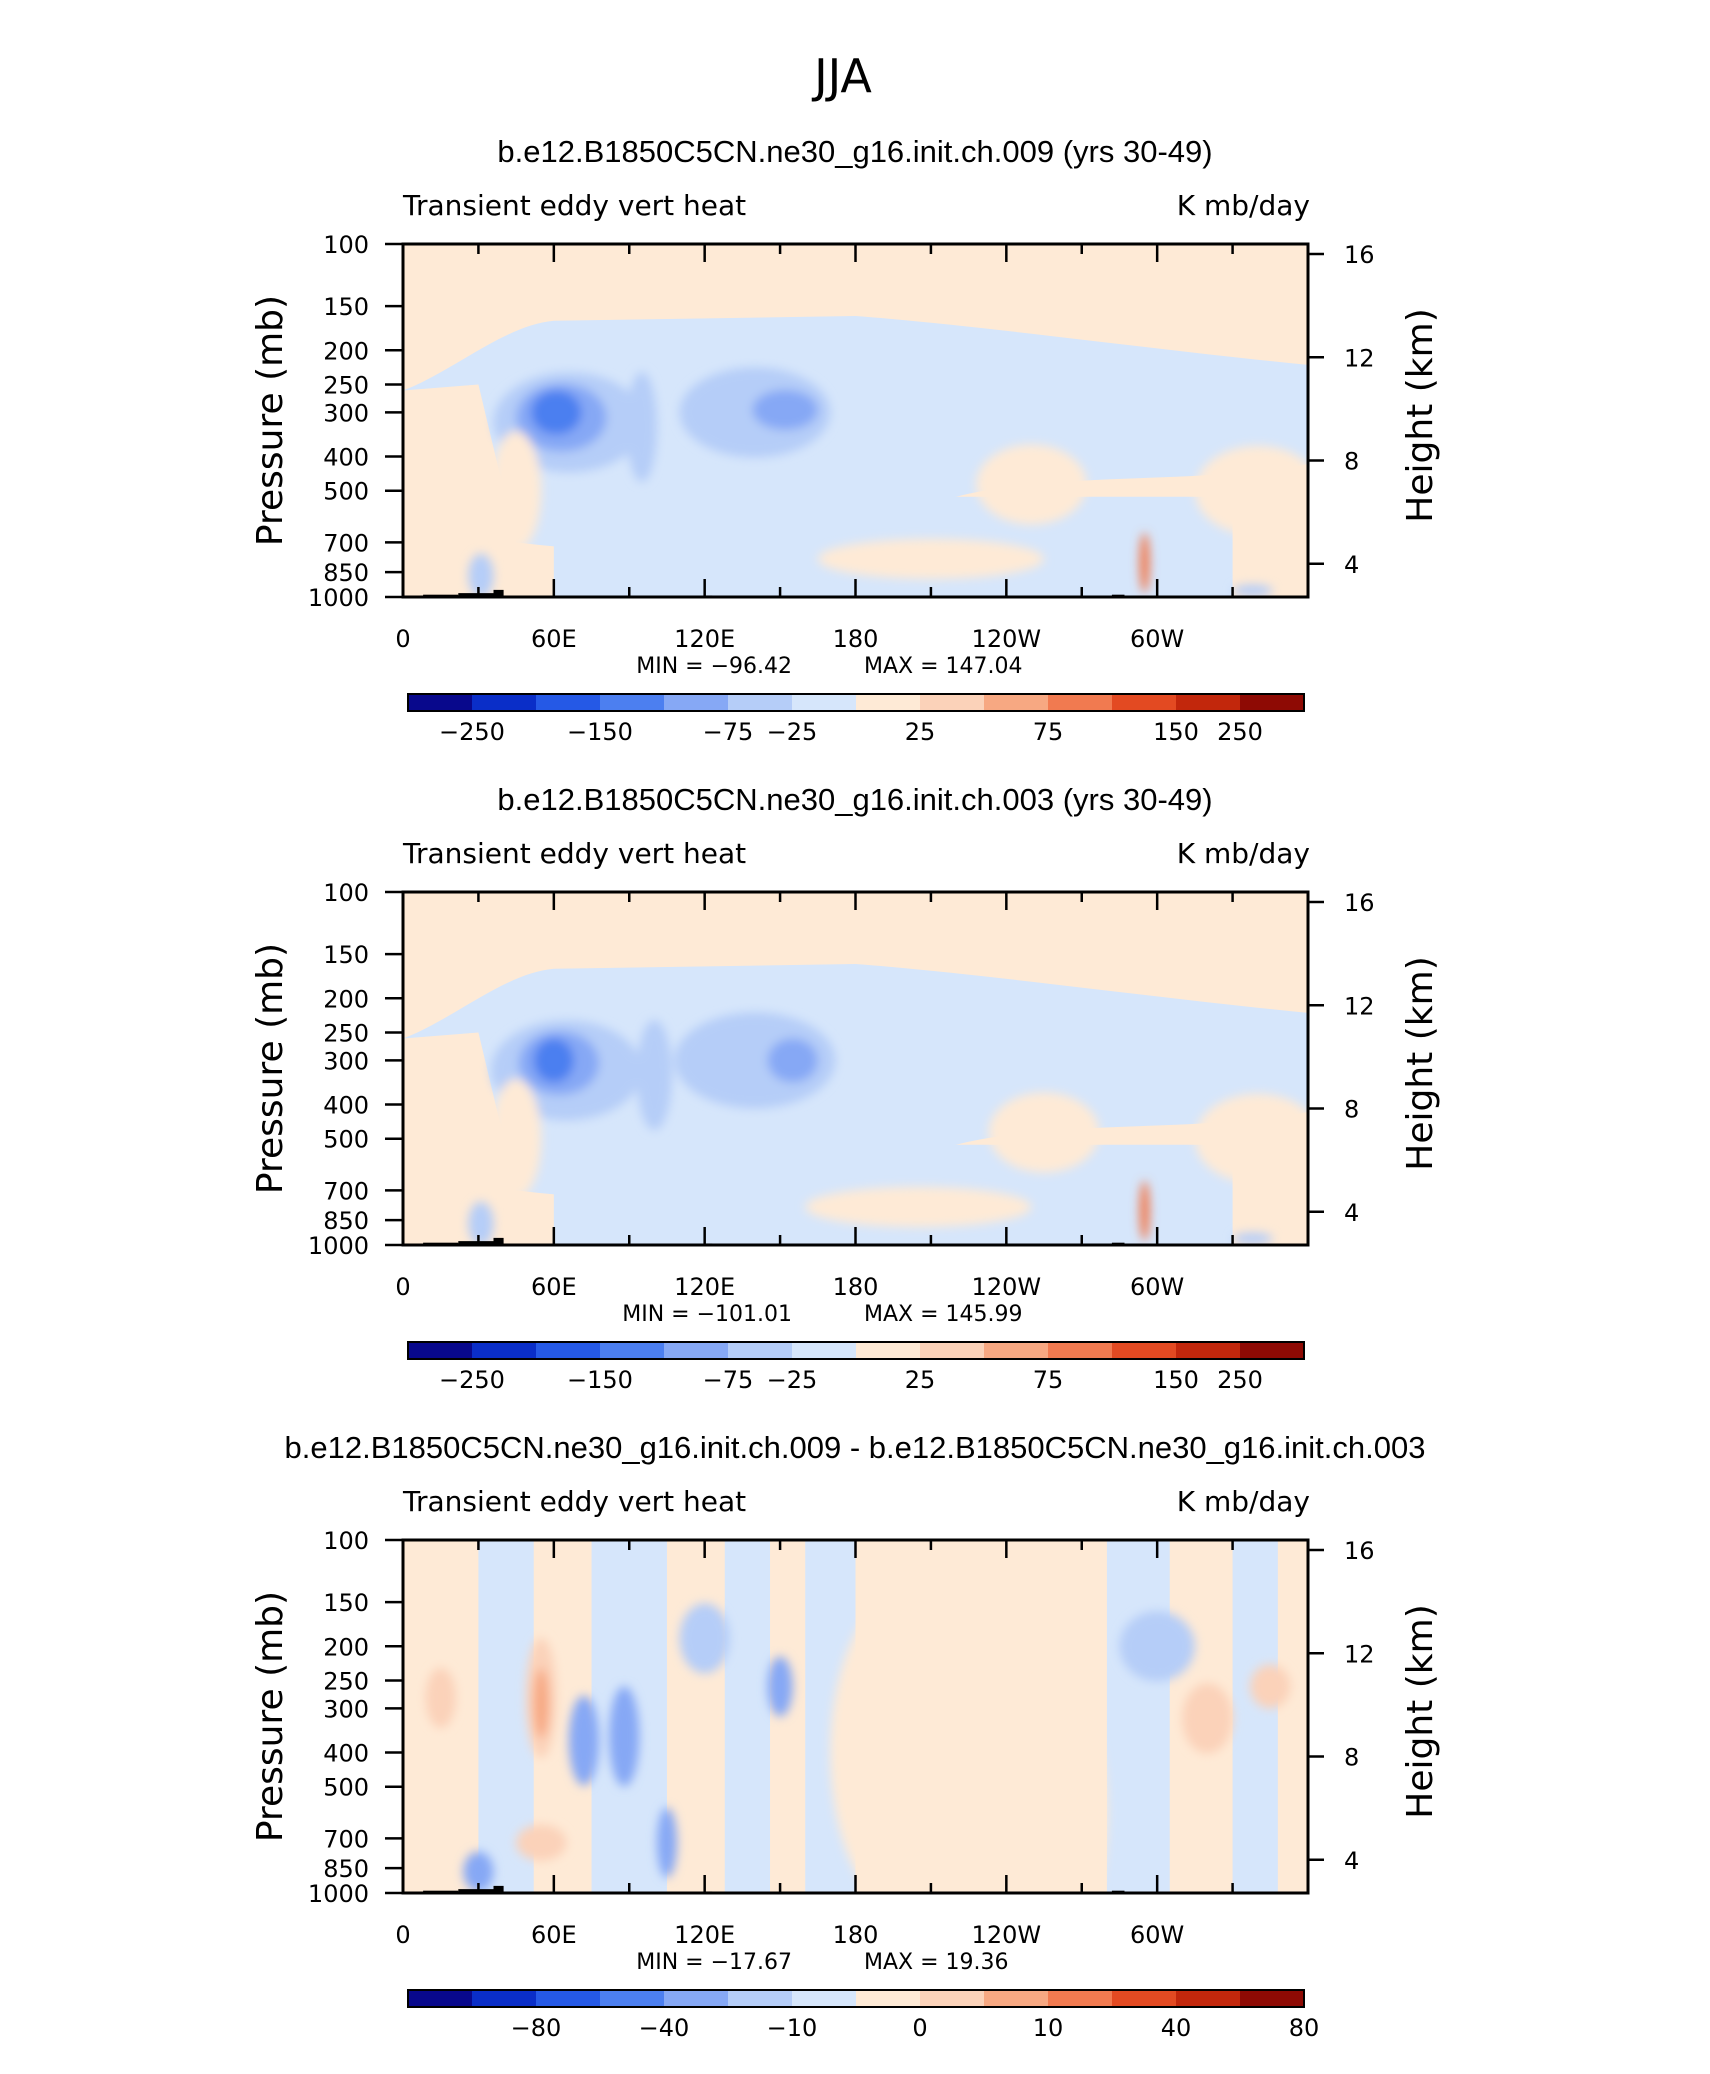 The height and width of the screenshot is (2074, 1710). I want to click on colorbar-label: −75, so click(728, 732).